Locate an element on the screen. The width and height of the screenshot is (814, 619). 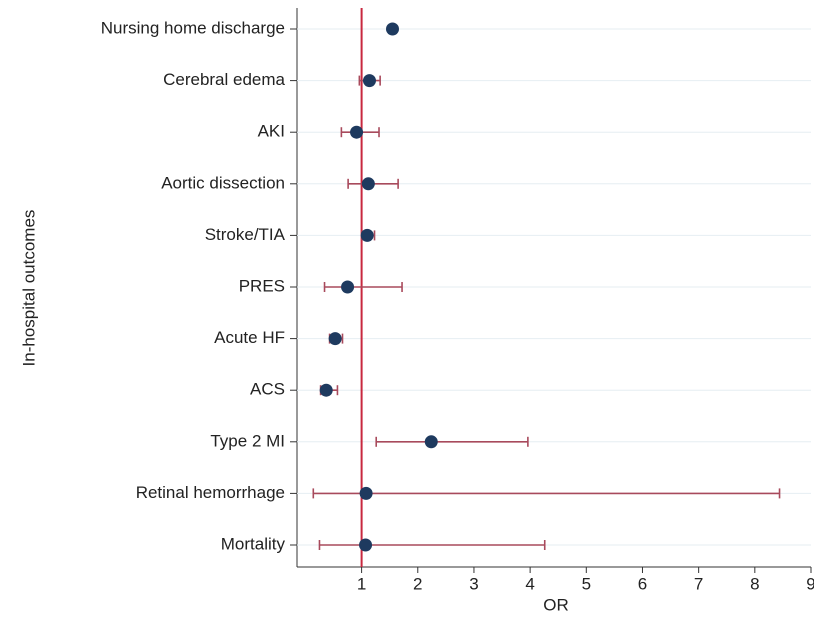
x-tick-label: 3 is located at coordinates (473, 583).